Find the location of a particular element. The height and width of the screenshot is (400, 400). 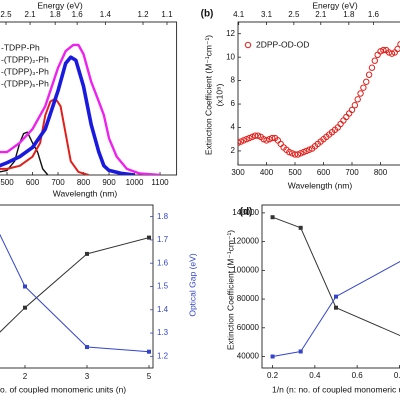

y-tick-label: 12 is located at coordinates (230, 33).